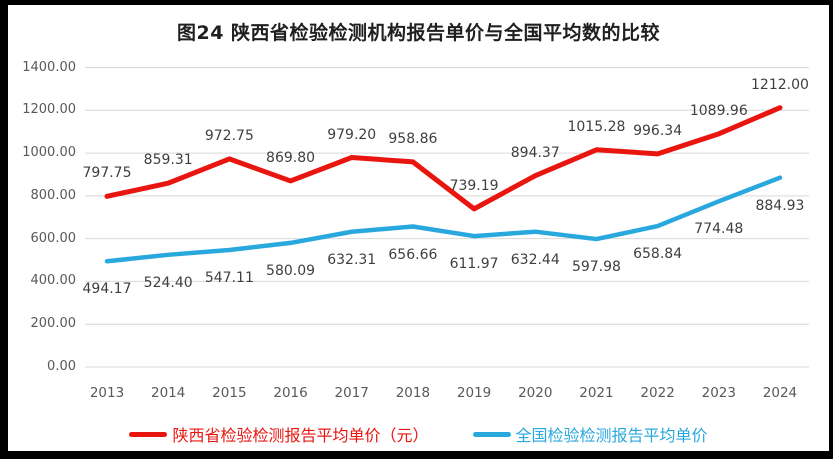  Describe the element at coordinates (611, 435) in the screenshot. I see `legend-label-national: 全国检验检测报告平均单价` at that location.